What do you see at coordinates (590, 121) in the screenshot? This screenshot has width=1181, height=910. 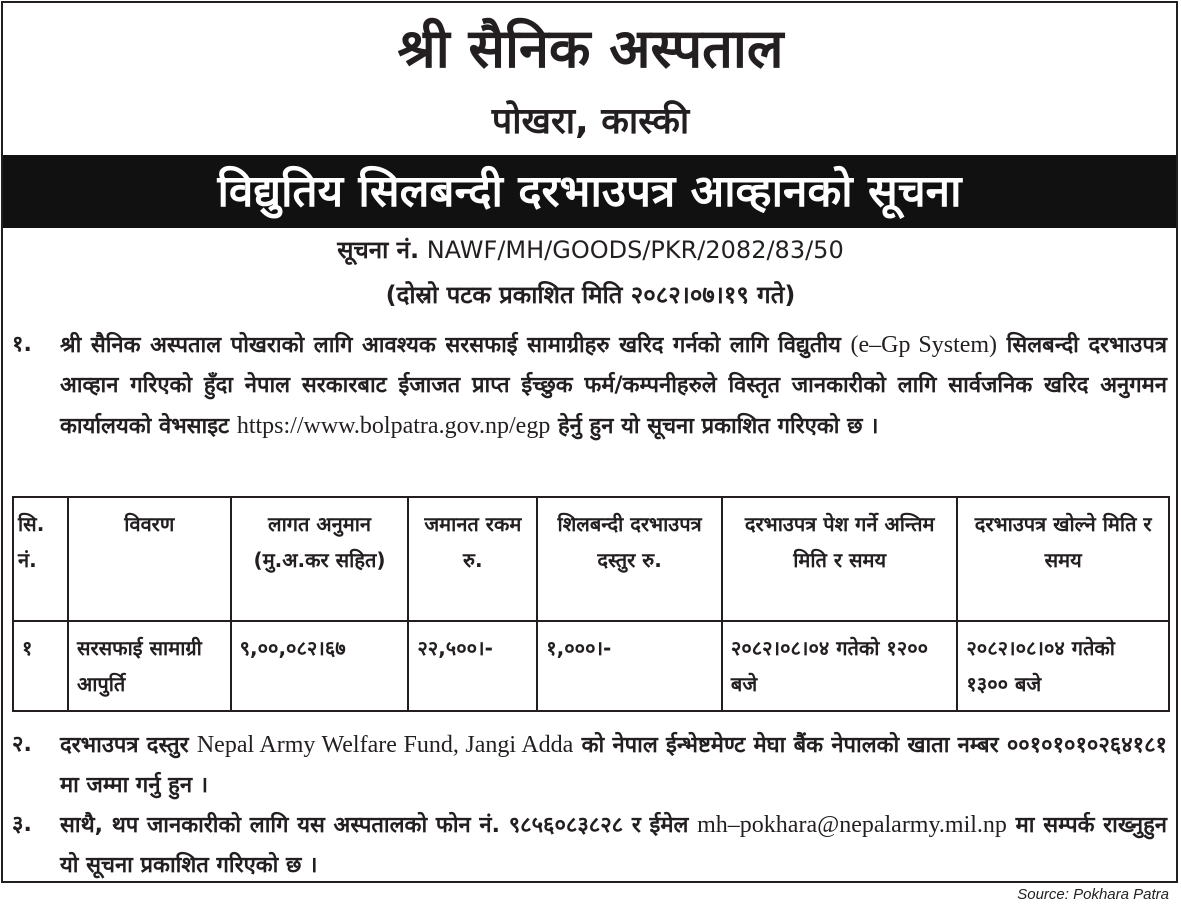 I see `hospital-location: पोखरा, कास्की` at bounding box center [590, 121].